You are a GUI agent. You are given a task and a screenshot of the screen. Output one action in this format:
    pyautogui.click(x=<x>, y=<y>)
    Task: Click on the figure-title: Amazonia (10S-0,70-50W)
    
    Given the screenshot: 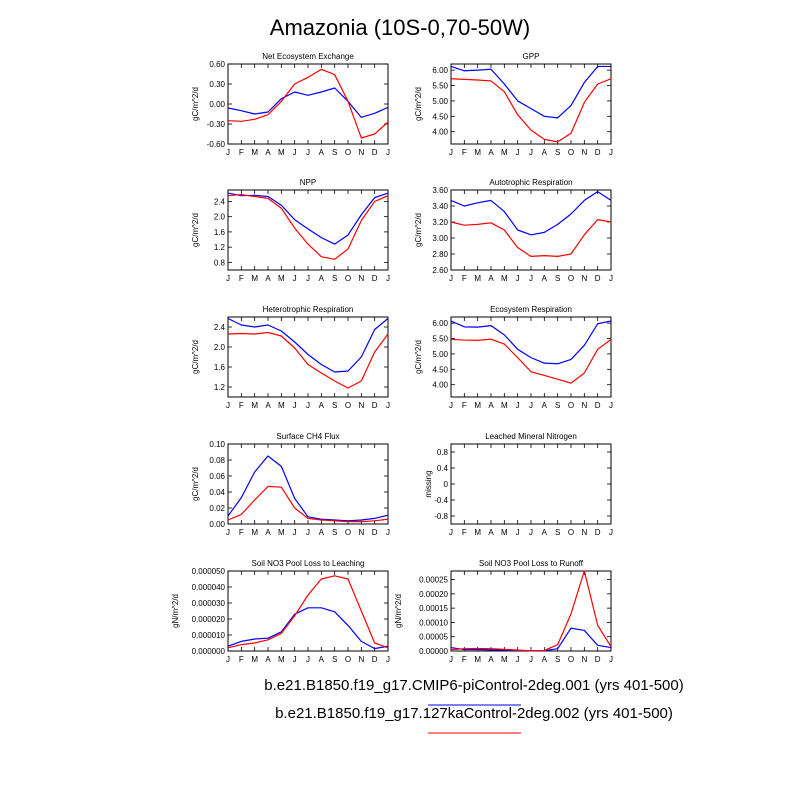 What is the action you would take?
    pyautogui.click(x=400, y=27)
    